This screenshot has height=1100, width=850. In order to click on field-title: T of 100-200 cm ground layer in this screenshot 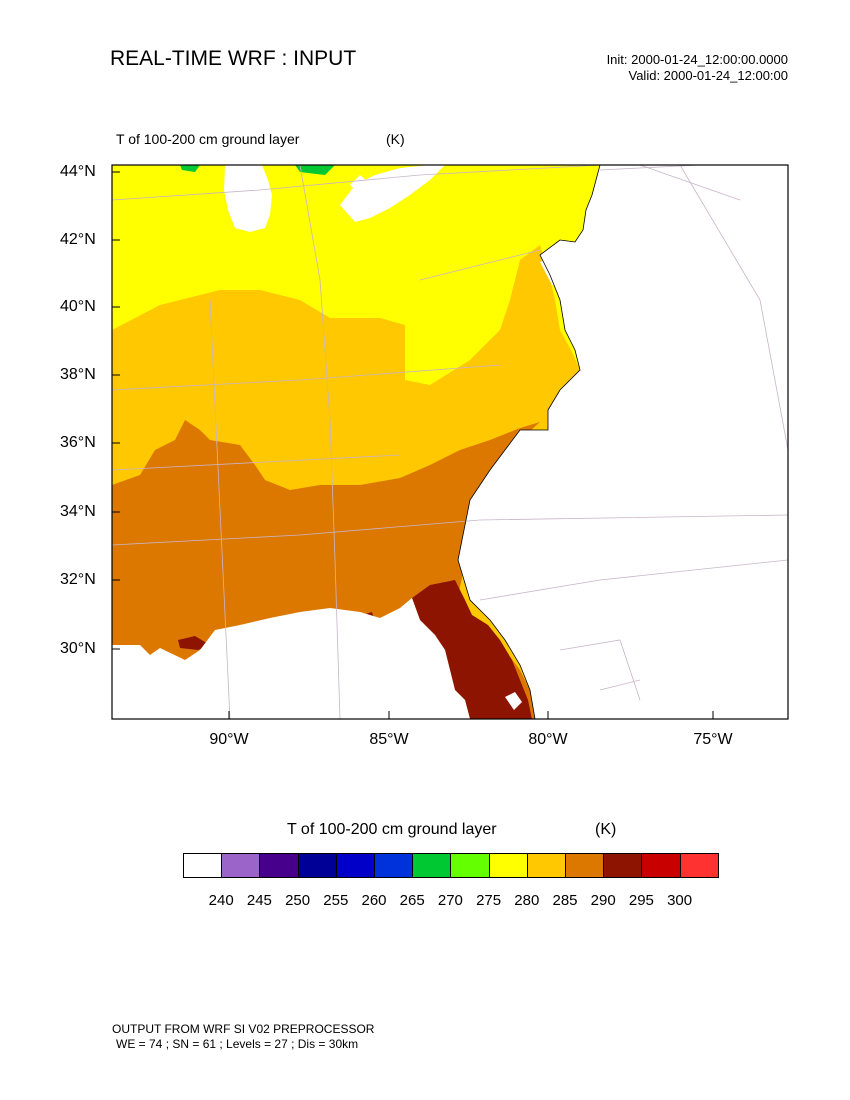, I will do `click(208, 139)`.